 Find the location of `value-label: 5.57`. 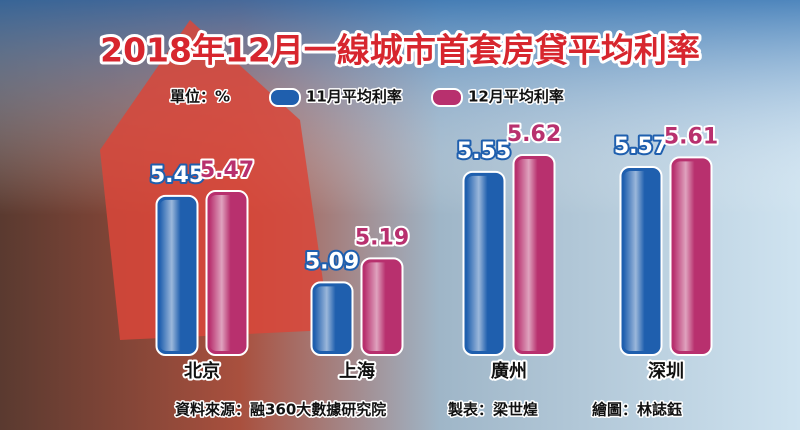

value-label: 5.57 is located at coordinates (641, 146).